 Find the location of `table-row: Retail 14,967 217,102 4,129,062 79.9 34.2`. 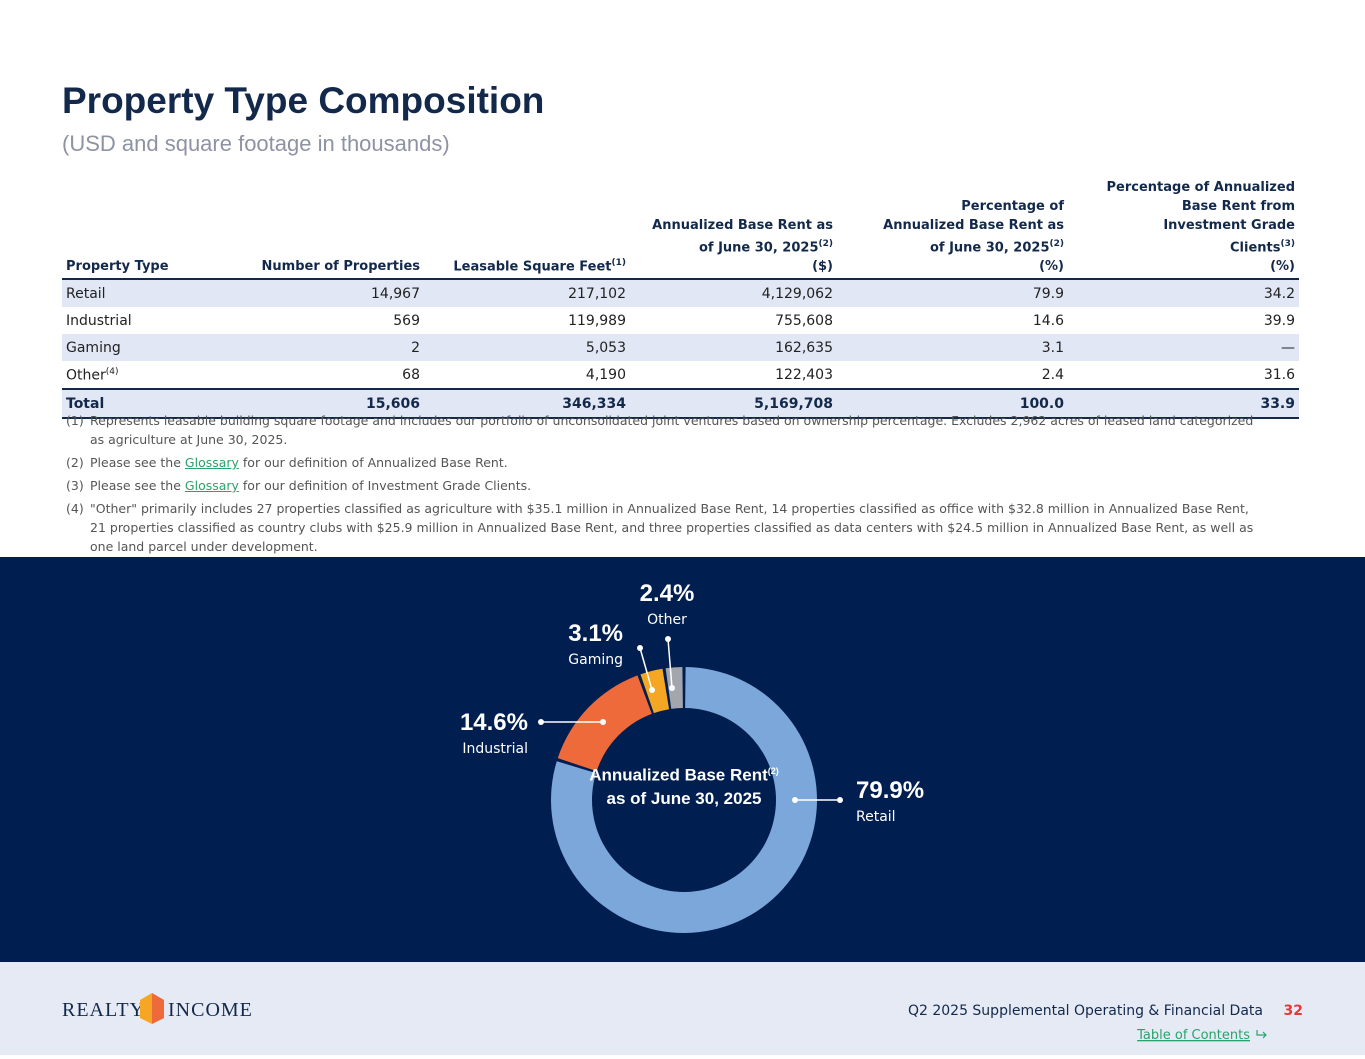

table-row: Retail 14,967 217,102 4,129,062 79.9 34.2 is located at coordinates (680, 293).